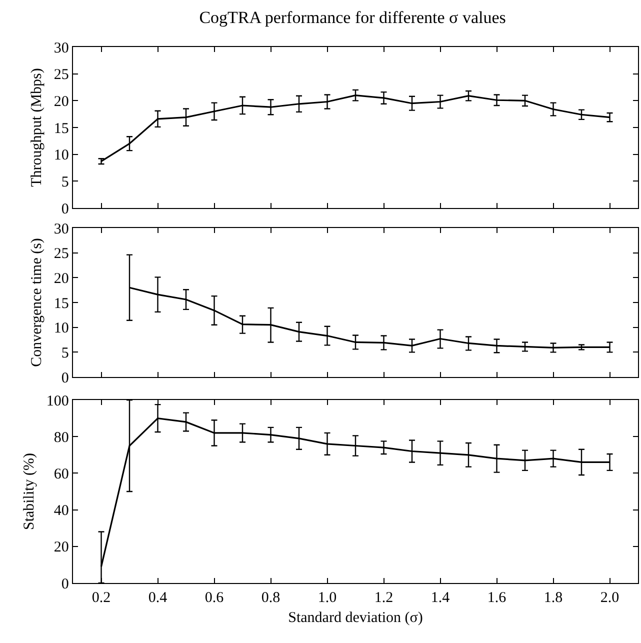  What do you see at coordinates (610, 598) in the screenshot?
I see `x-tick-label: 2.0` at bounding box center [610, 598].